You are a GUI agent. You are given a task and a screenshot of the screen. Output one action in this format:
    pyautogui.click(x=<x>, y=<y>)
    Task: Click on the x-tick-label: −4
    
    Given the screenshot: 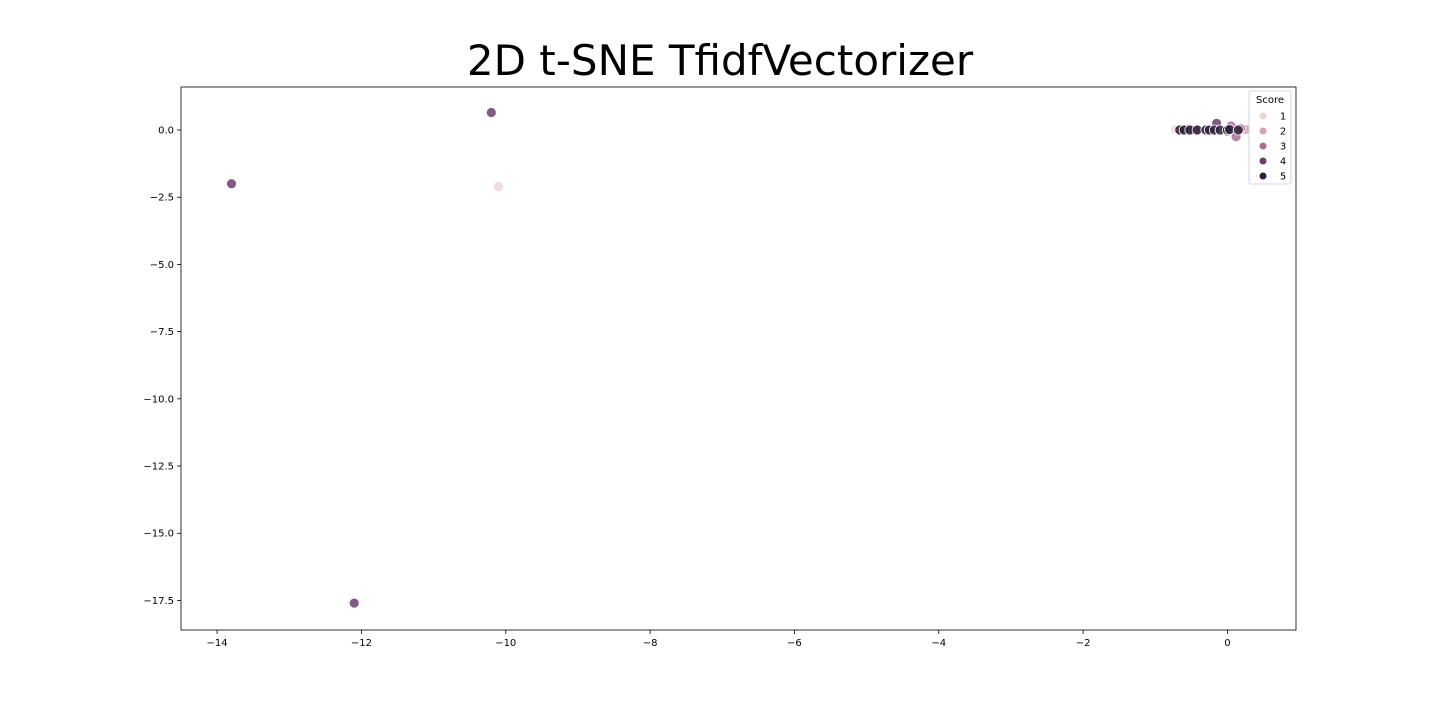 What is the action you would take?
    pyautogui.click(x=938, y=643)
    